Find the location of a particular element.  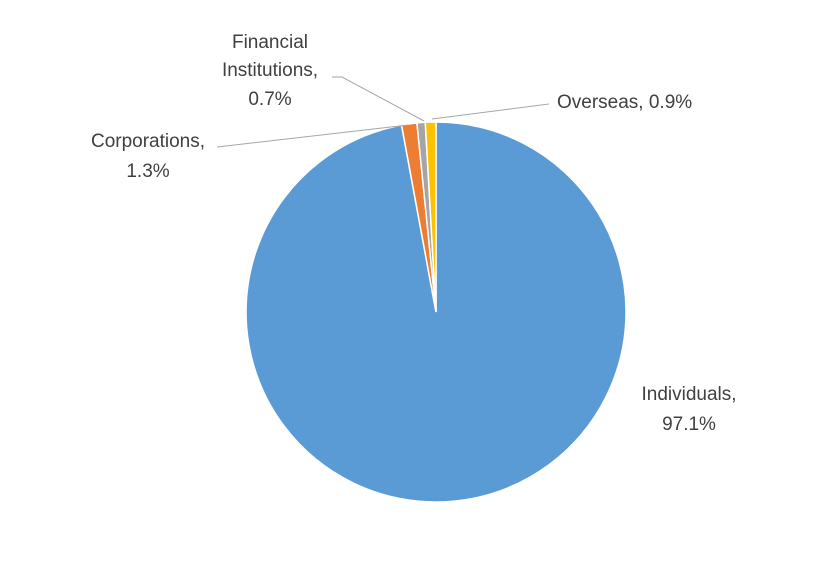

pie-slice-overseas is located at coordinates (430, 217).